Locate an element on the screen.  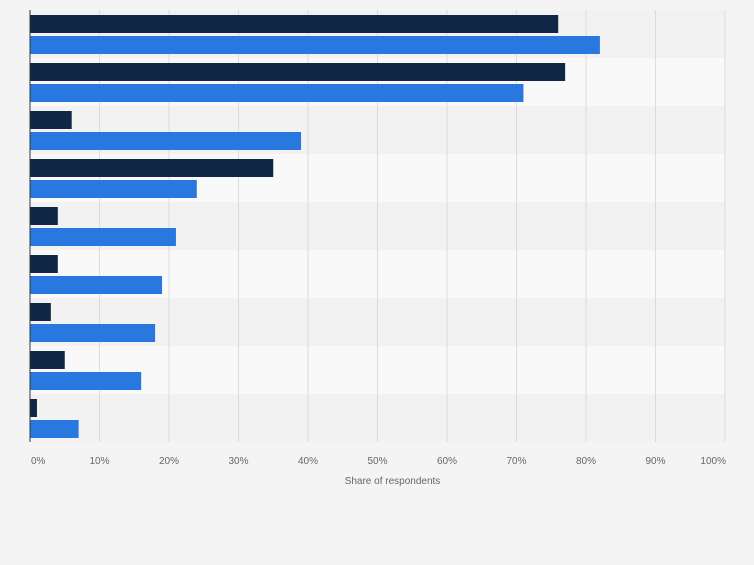
x-tick-label: 100% is located at coordinates (713, 461).